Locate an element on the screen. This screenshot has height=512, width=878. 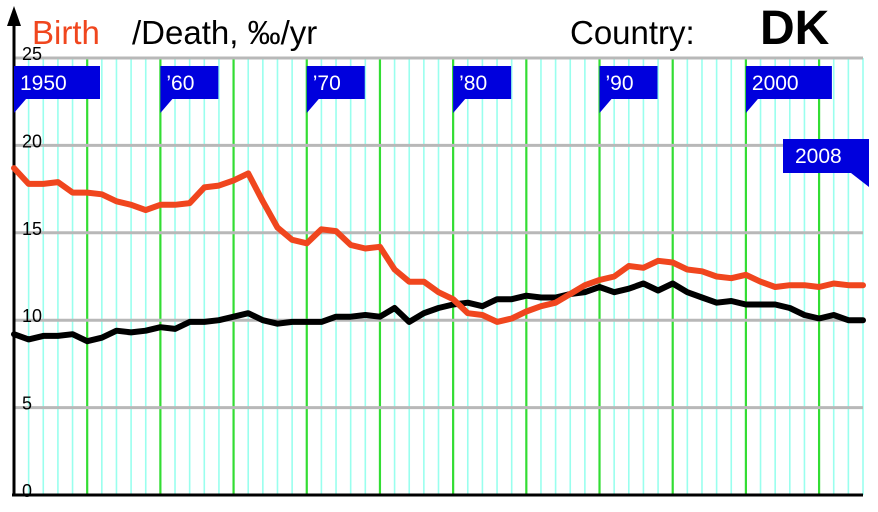
flag-label: ’80 is located at coordinates (473, 83).